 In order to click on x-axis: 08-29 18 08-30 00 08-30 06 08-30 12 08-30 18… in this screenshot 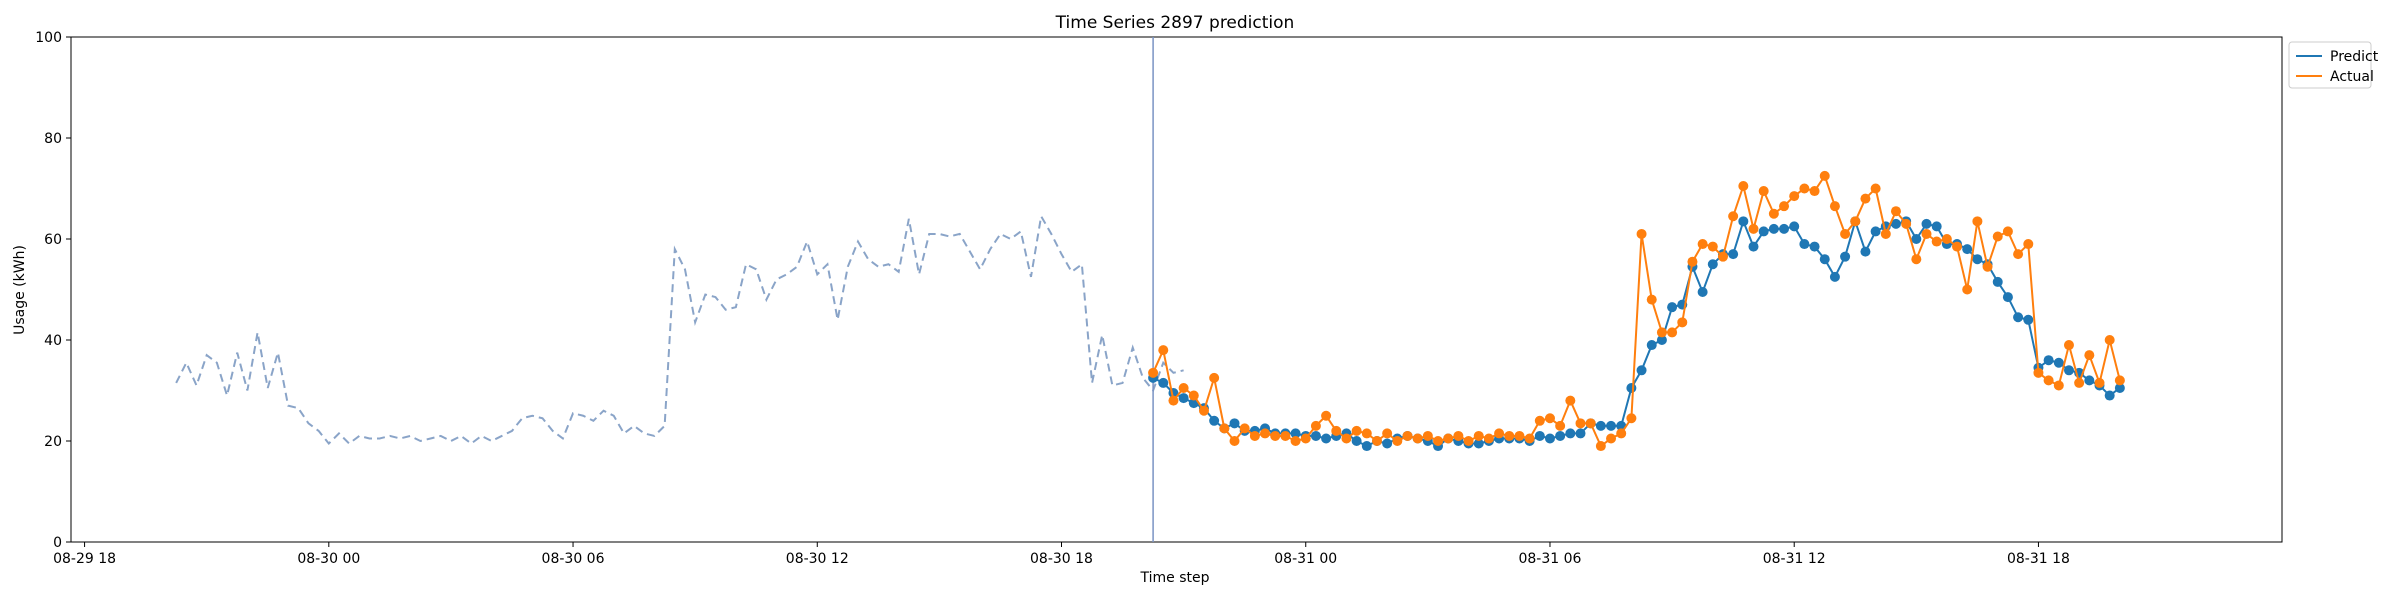, I will do `click(1061, 554)`.